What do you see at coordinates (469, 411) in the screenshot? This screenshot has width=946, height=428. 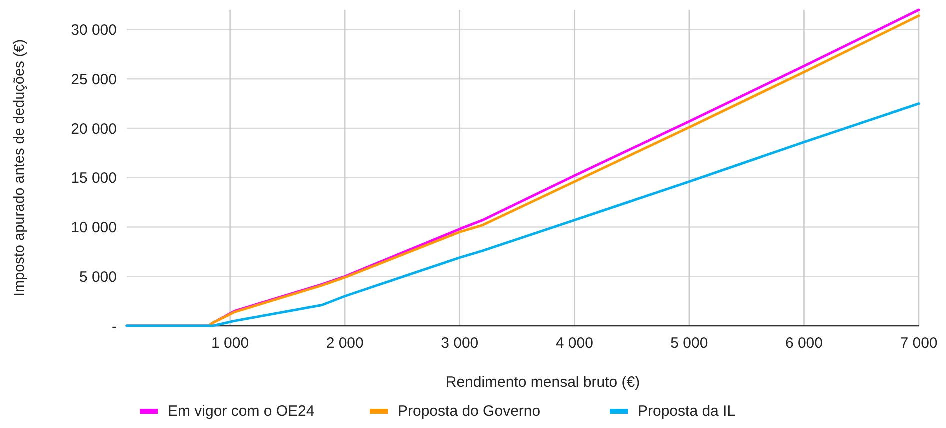 I see `legend-label: Proposta do Governo` at bounding box center [469, 411].